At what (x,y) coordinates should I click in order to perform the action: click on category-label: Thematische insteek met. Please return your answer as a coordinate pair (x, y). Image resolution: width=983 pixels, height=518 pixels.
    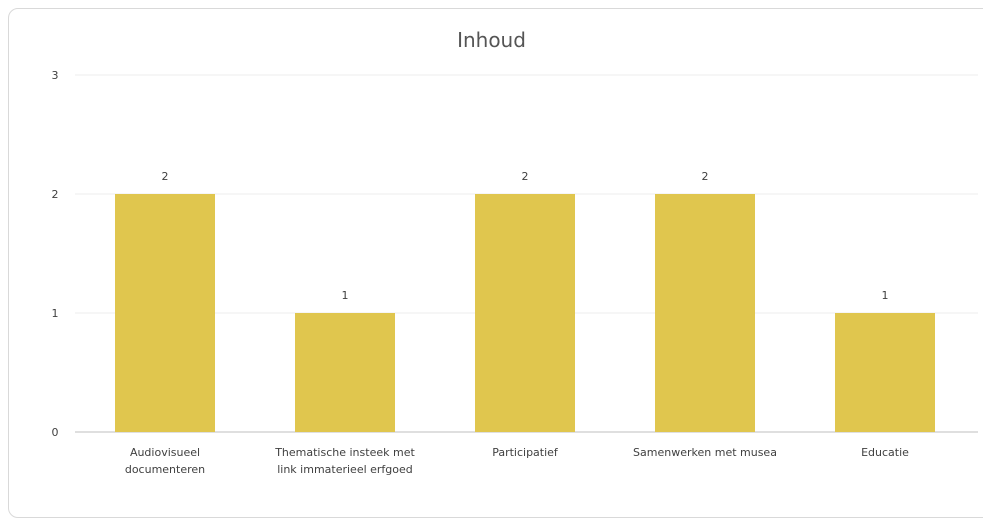
    Looking at the image, I should click on (344, 452).